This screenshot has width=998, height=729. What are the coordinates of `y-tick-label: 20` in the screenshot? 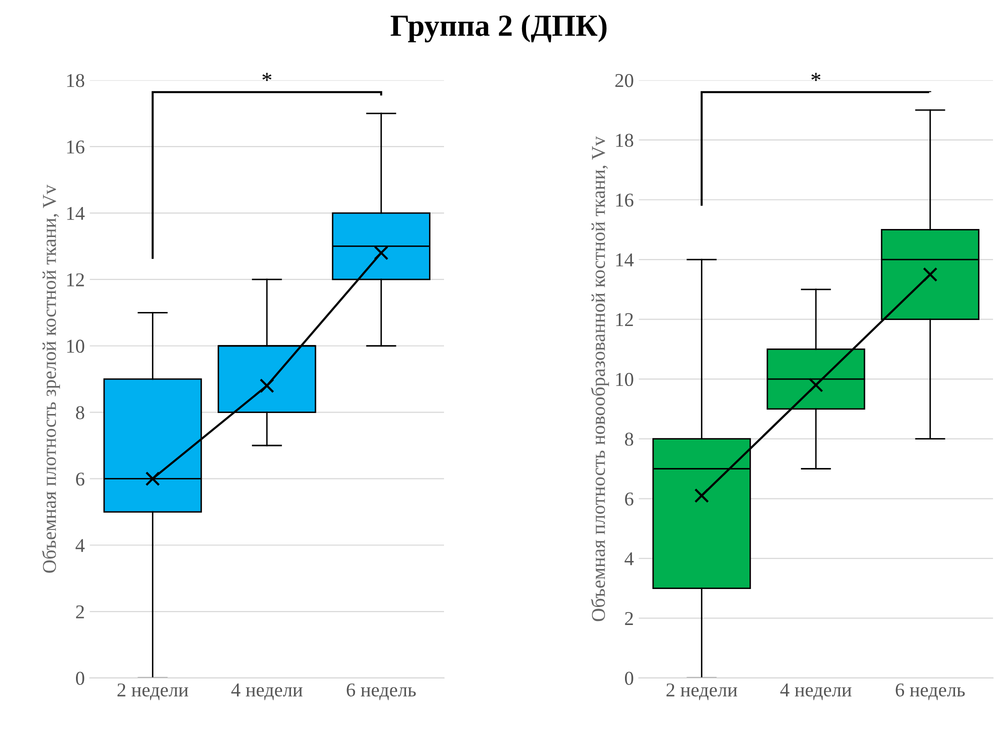 It's located at (624, 81).